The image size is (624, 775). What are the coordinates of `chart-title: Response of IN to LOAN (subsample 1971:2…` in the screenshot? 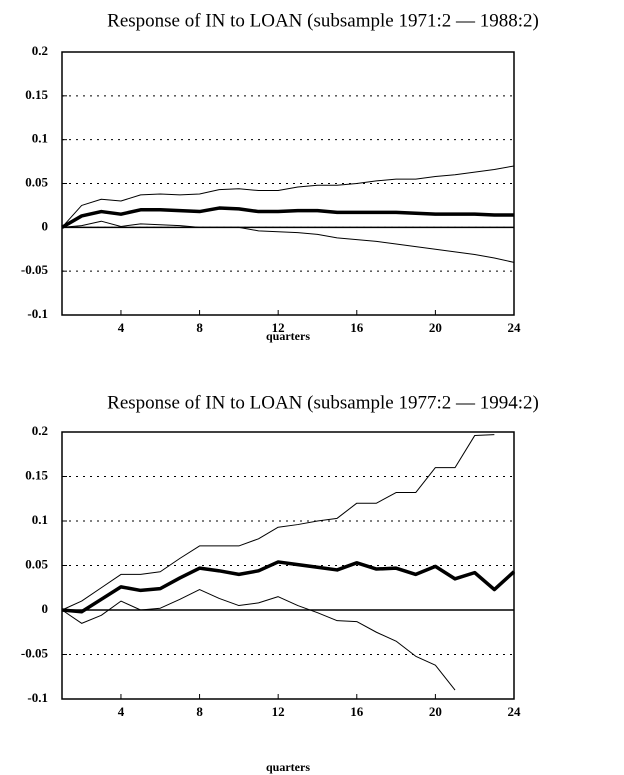 It's located at (323, 20).